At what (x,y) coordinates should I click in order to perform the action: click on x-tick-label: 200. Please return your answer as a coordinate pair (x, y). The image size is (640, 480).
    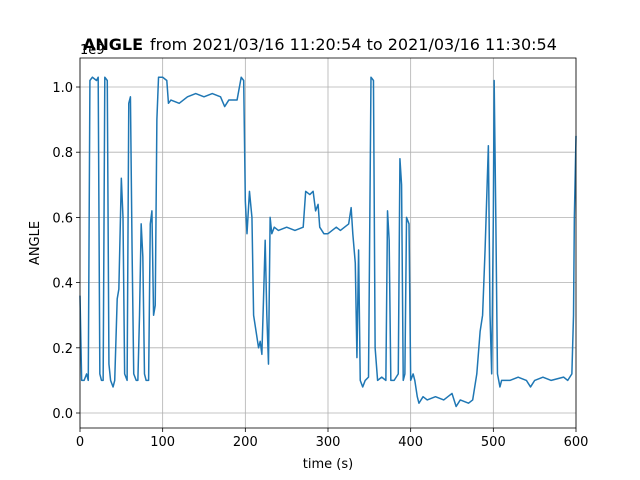
    Looking at the image, I should click on (245, 442).